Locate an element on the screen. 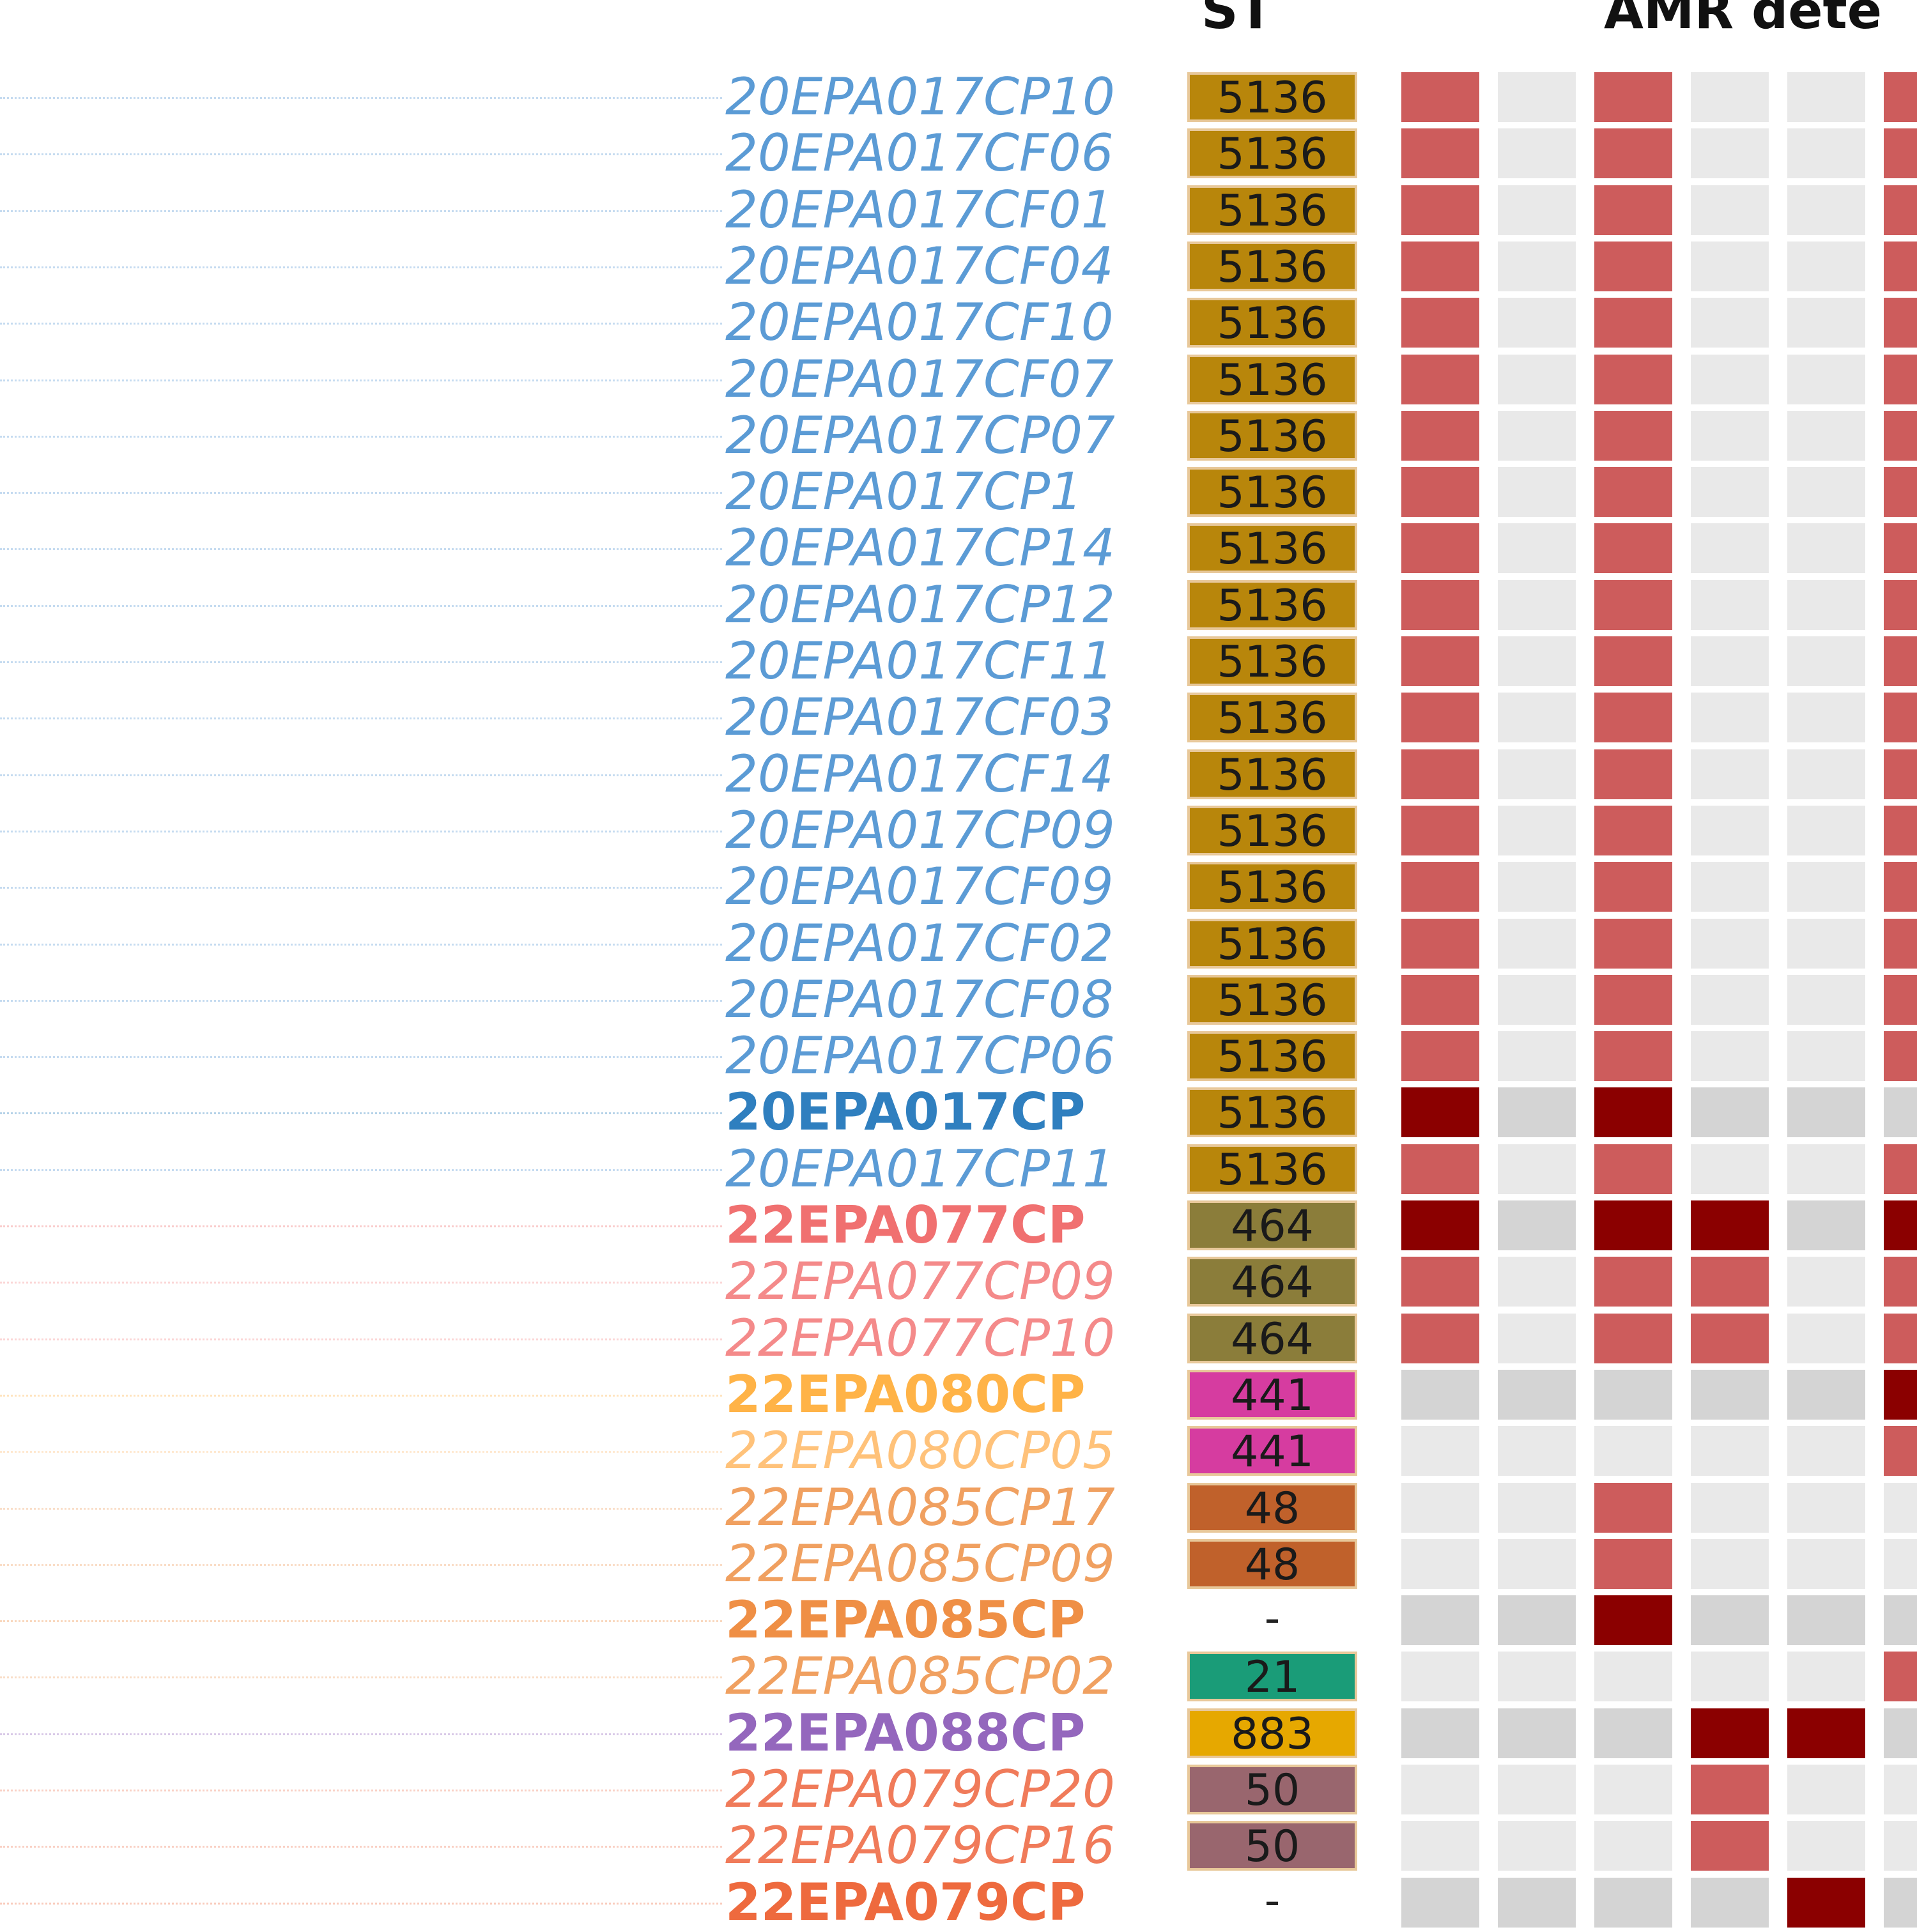  isolate-label: 22EPA080CP05 is located at coordinates (920, 1451).